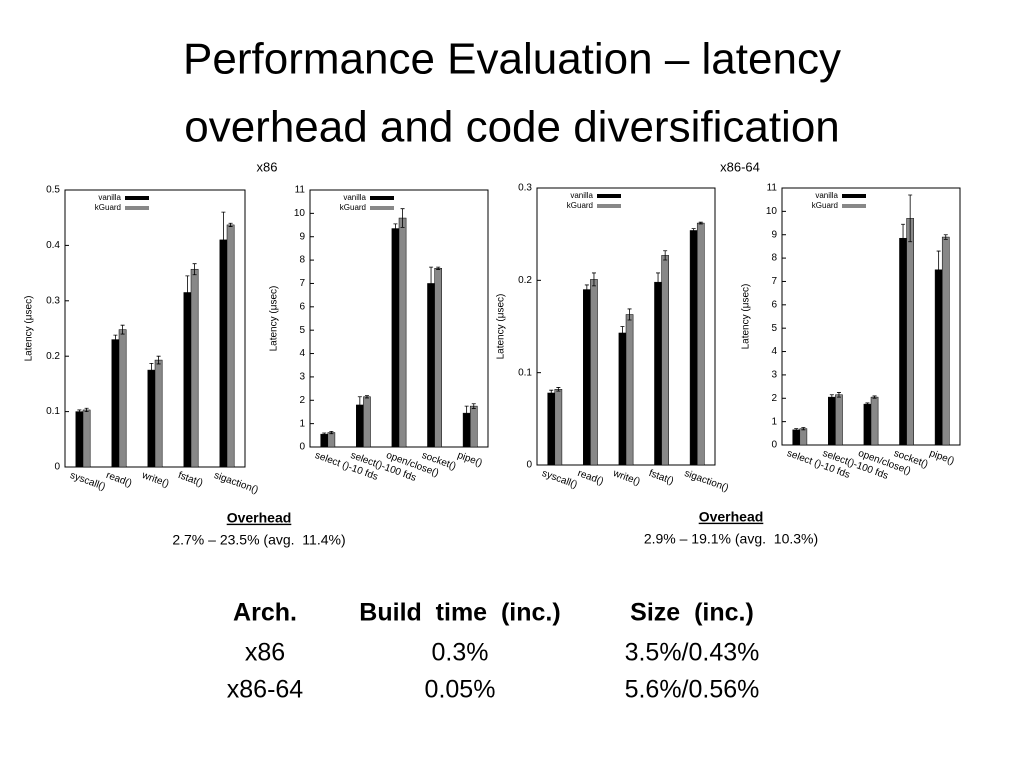 This screenshot has width=1024, height=768. What do you see at coordinates (53, 356) in the screenshot?
I see `y-tick-label: 0.2` at bounding box center [53, 356].